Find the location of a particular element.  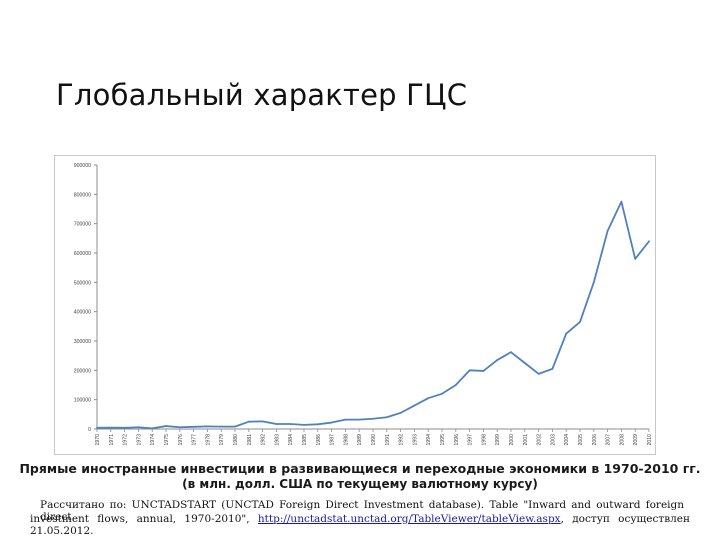

y-tick-label: 400000 is located at coordinates (82, 313).